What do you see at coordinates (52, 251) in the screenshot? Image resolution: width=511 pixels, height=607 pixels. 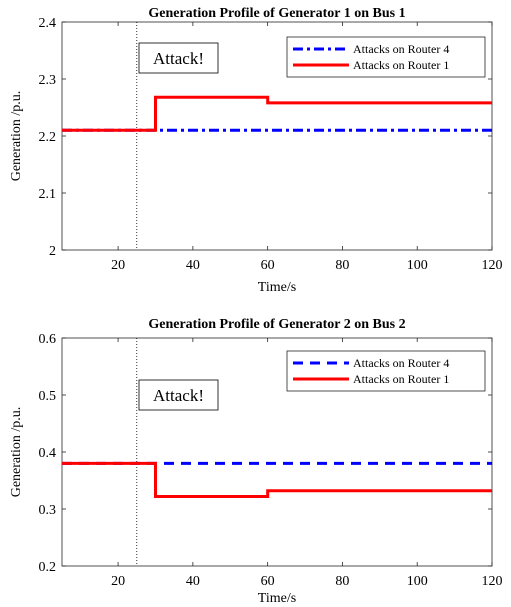 I see `y-tick-label: 2` at bounding box center [52, 251].